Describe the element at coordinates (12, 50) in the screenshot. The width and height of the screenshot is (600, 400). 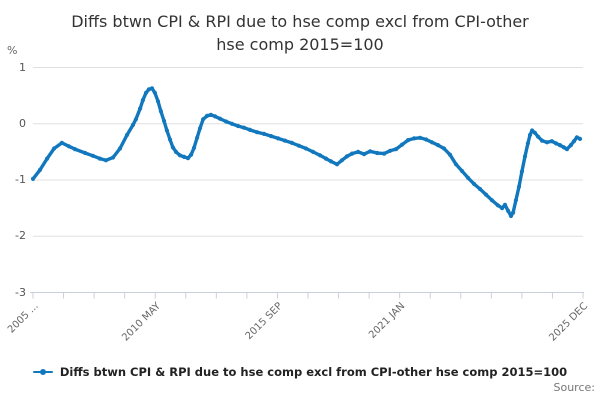
I see `y-axis-unit-label: %` at that location.